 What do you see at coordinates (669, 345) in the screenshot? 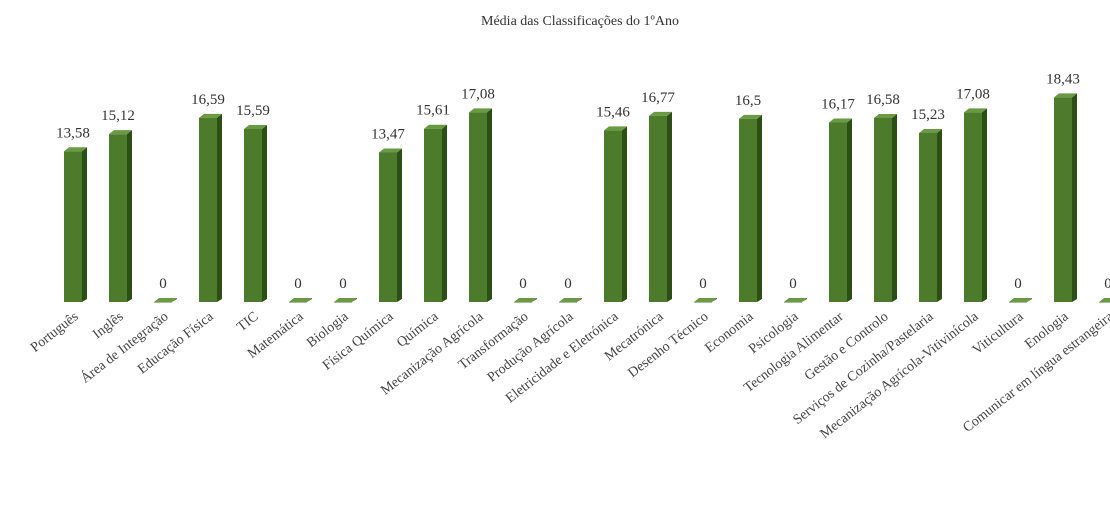
I see `x-tick-label: Desenho Técnico` at bounding box center [669, 345].